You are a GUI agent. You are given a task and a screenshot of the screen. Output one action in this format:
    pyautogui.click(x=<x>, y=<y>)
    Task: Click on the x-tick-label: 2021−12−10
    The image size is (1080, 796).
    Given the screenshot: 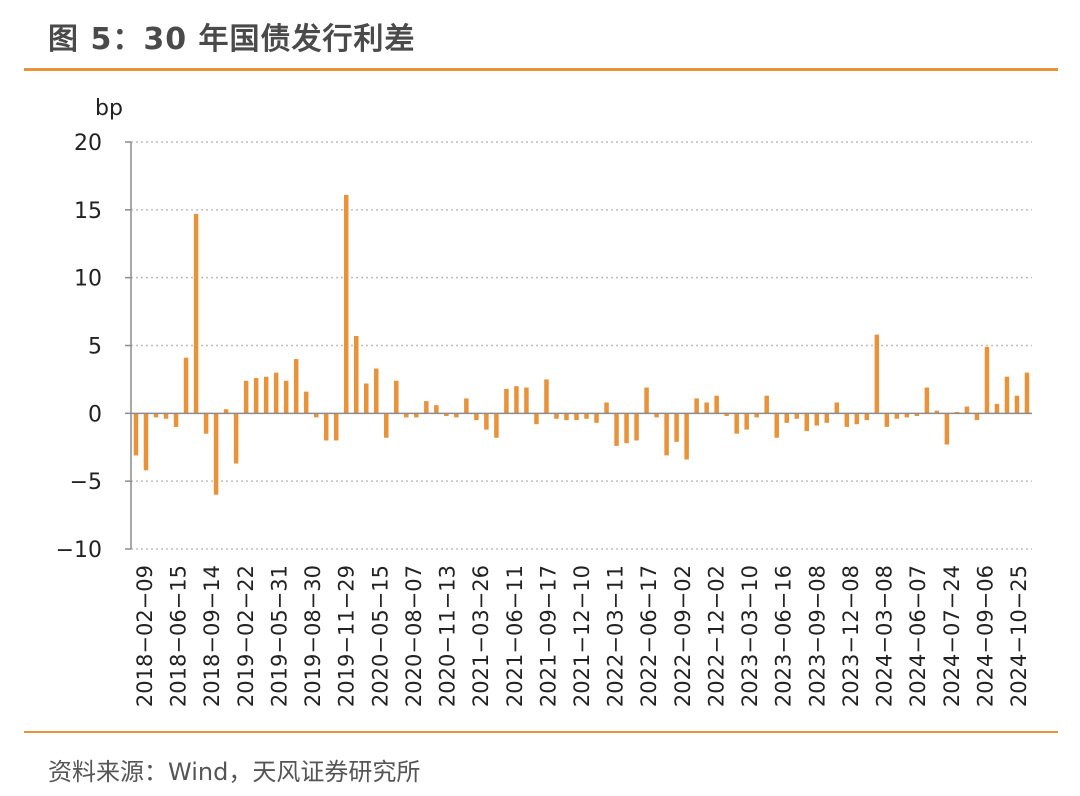 What is the action you would take?
    pyautogui.click(x=582, y=636)
    